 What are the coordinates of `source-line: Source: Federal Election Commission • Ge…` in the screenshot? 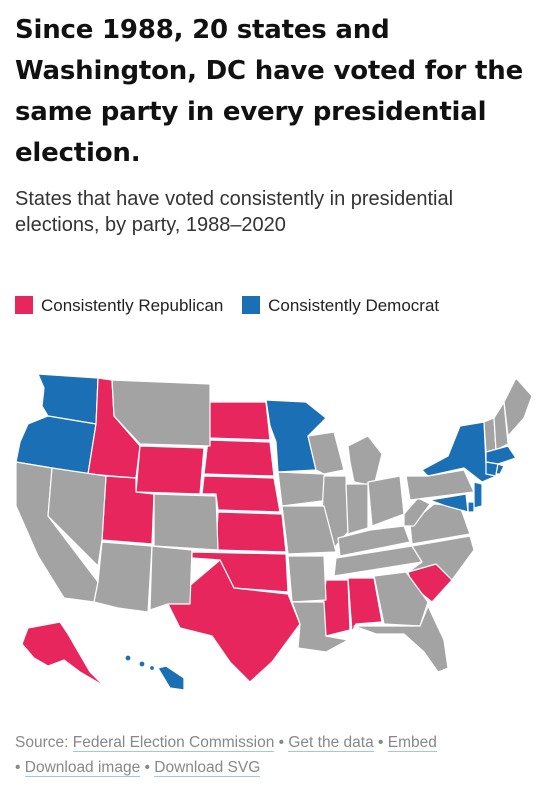 It's located at (272, 755).